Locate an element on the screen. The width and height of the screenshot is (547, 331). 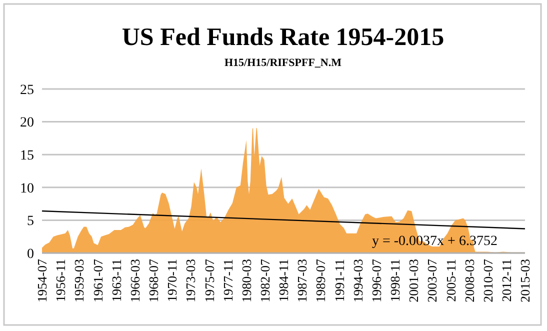
x-tick-label: 2012-11 is located at coordinates (506, 280).